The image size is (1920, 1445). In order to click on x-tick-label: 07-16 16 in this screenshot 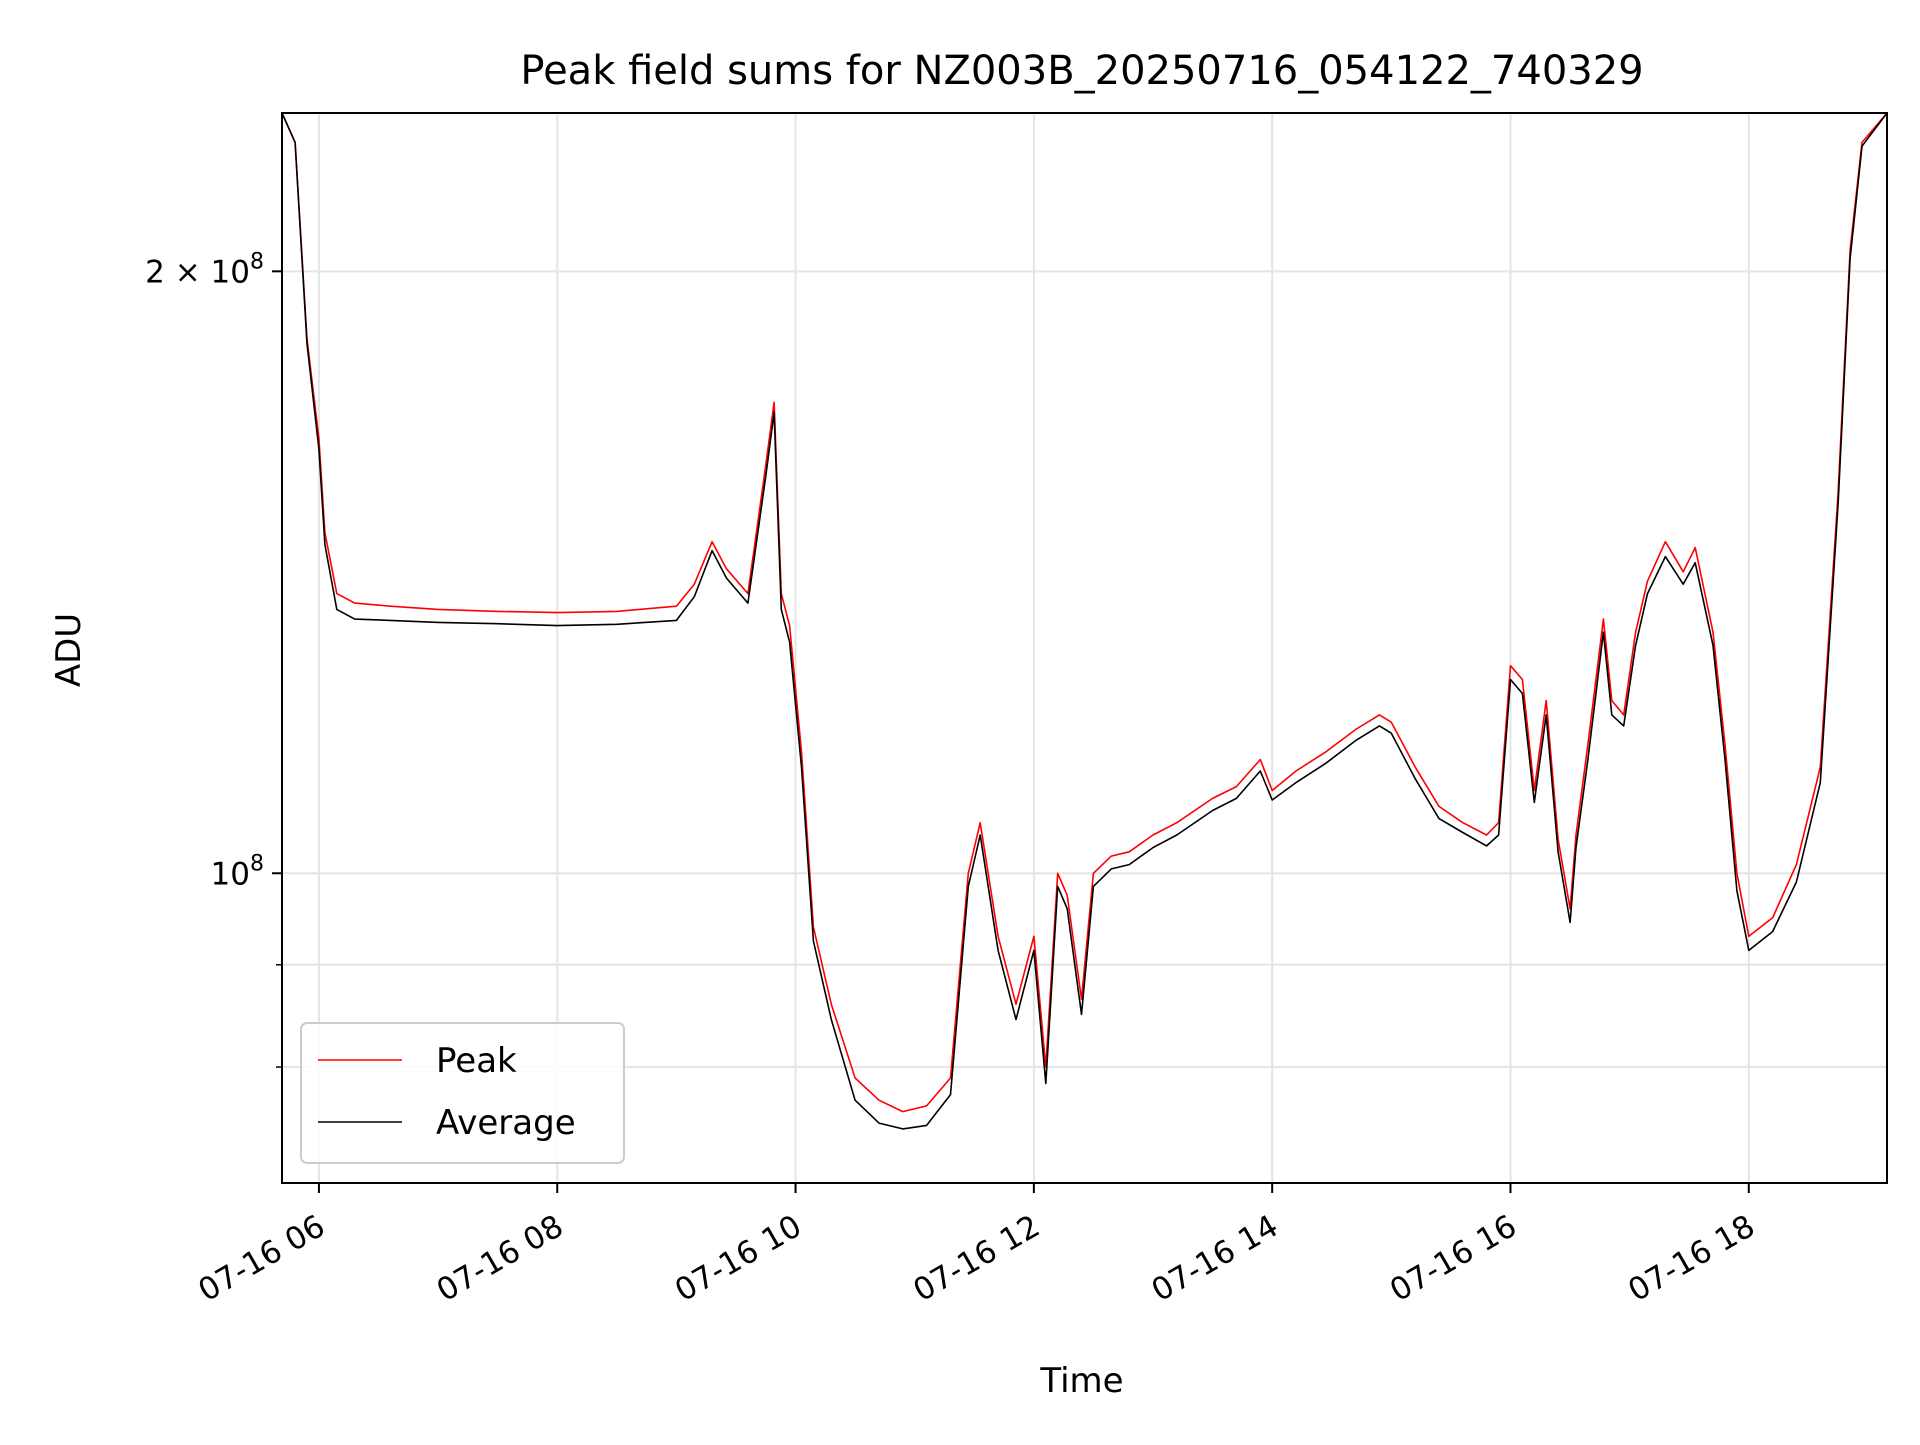, I will do `click(1453, 1258)`.